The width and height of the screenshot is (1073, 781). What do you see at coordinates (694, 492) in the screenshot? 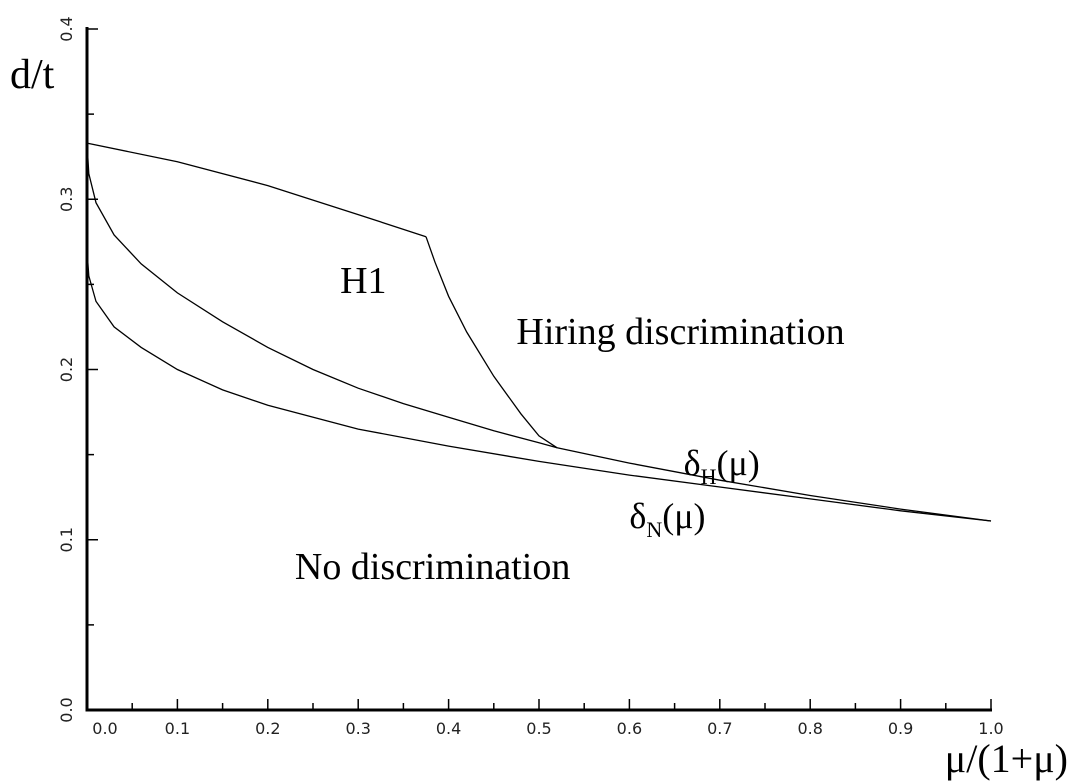
I see `series-labels: δH(μ)δN(μ)` at bounding box center [694, 492].